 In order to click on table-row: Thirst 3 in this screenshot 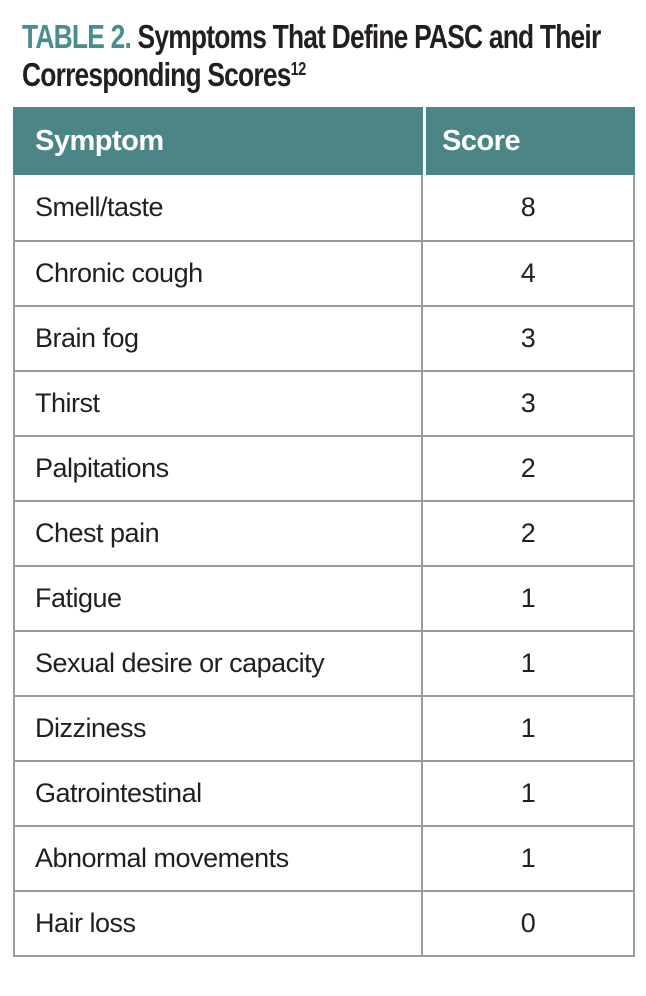, I will do `click(324, 402)`.